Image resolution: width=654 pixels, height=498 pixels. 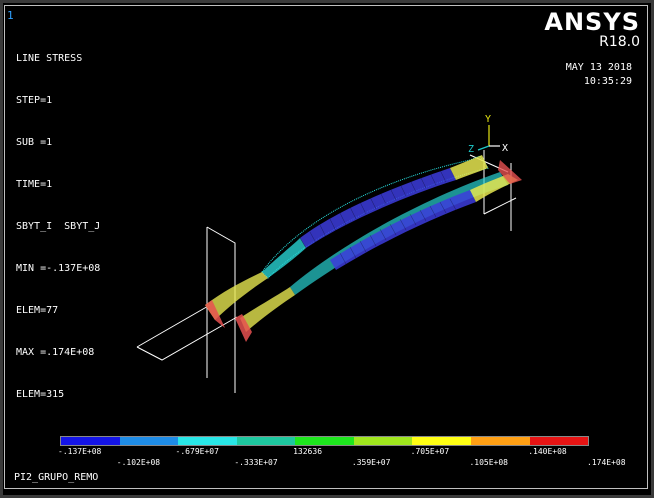 What do you see at coordinates (34, 184) in the screenshot?
I see `time-label: TIME=1` at bounding box center [34, 184].